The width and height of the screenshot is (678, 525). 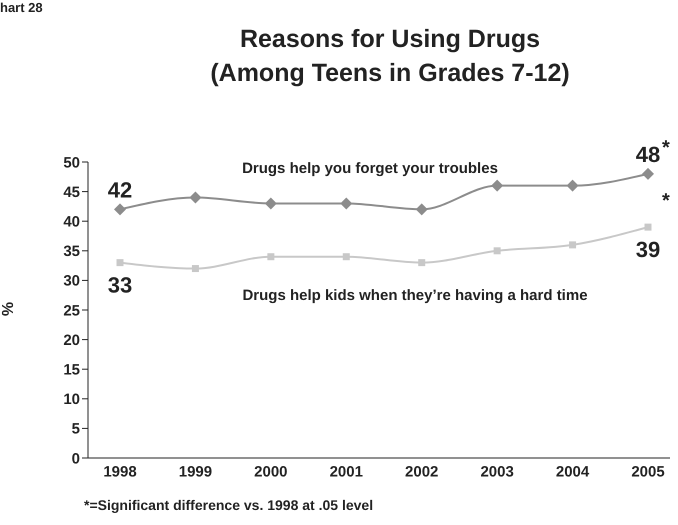 What do you see at coordinates (120, 472) in the screenshot?
I see `x-tick-label: 1998` at bounding box center [120, 472].